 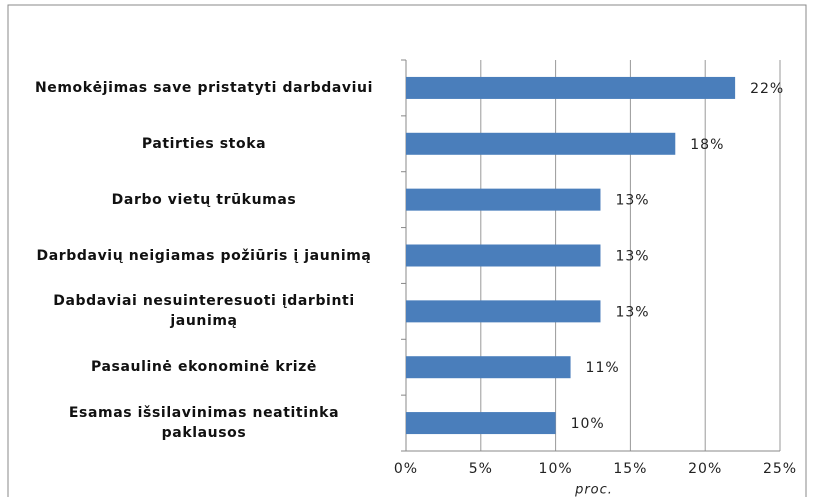 I want to click on y-tick-label: Nemokėjimas save pristatyti darbdaviui, so click(x=204, y=87).